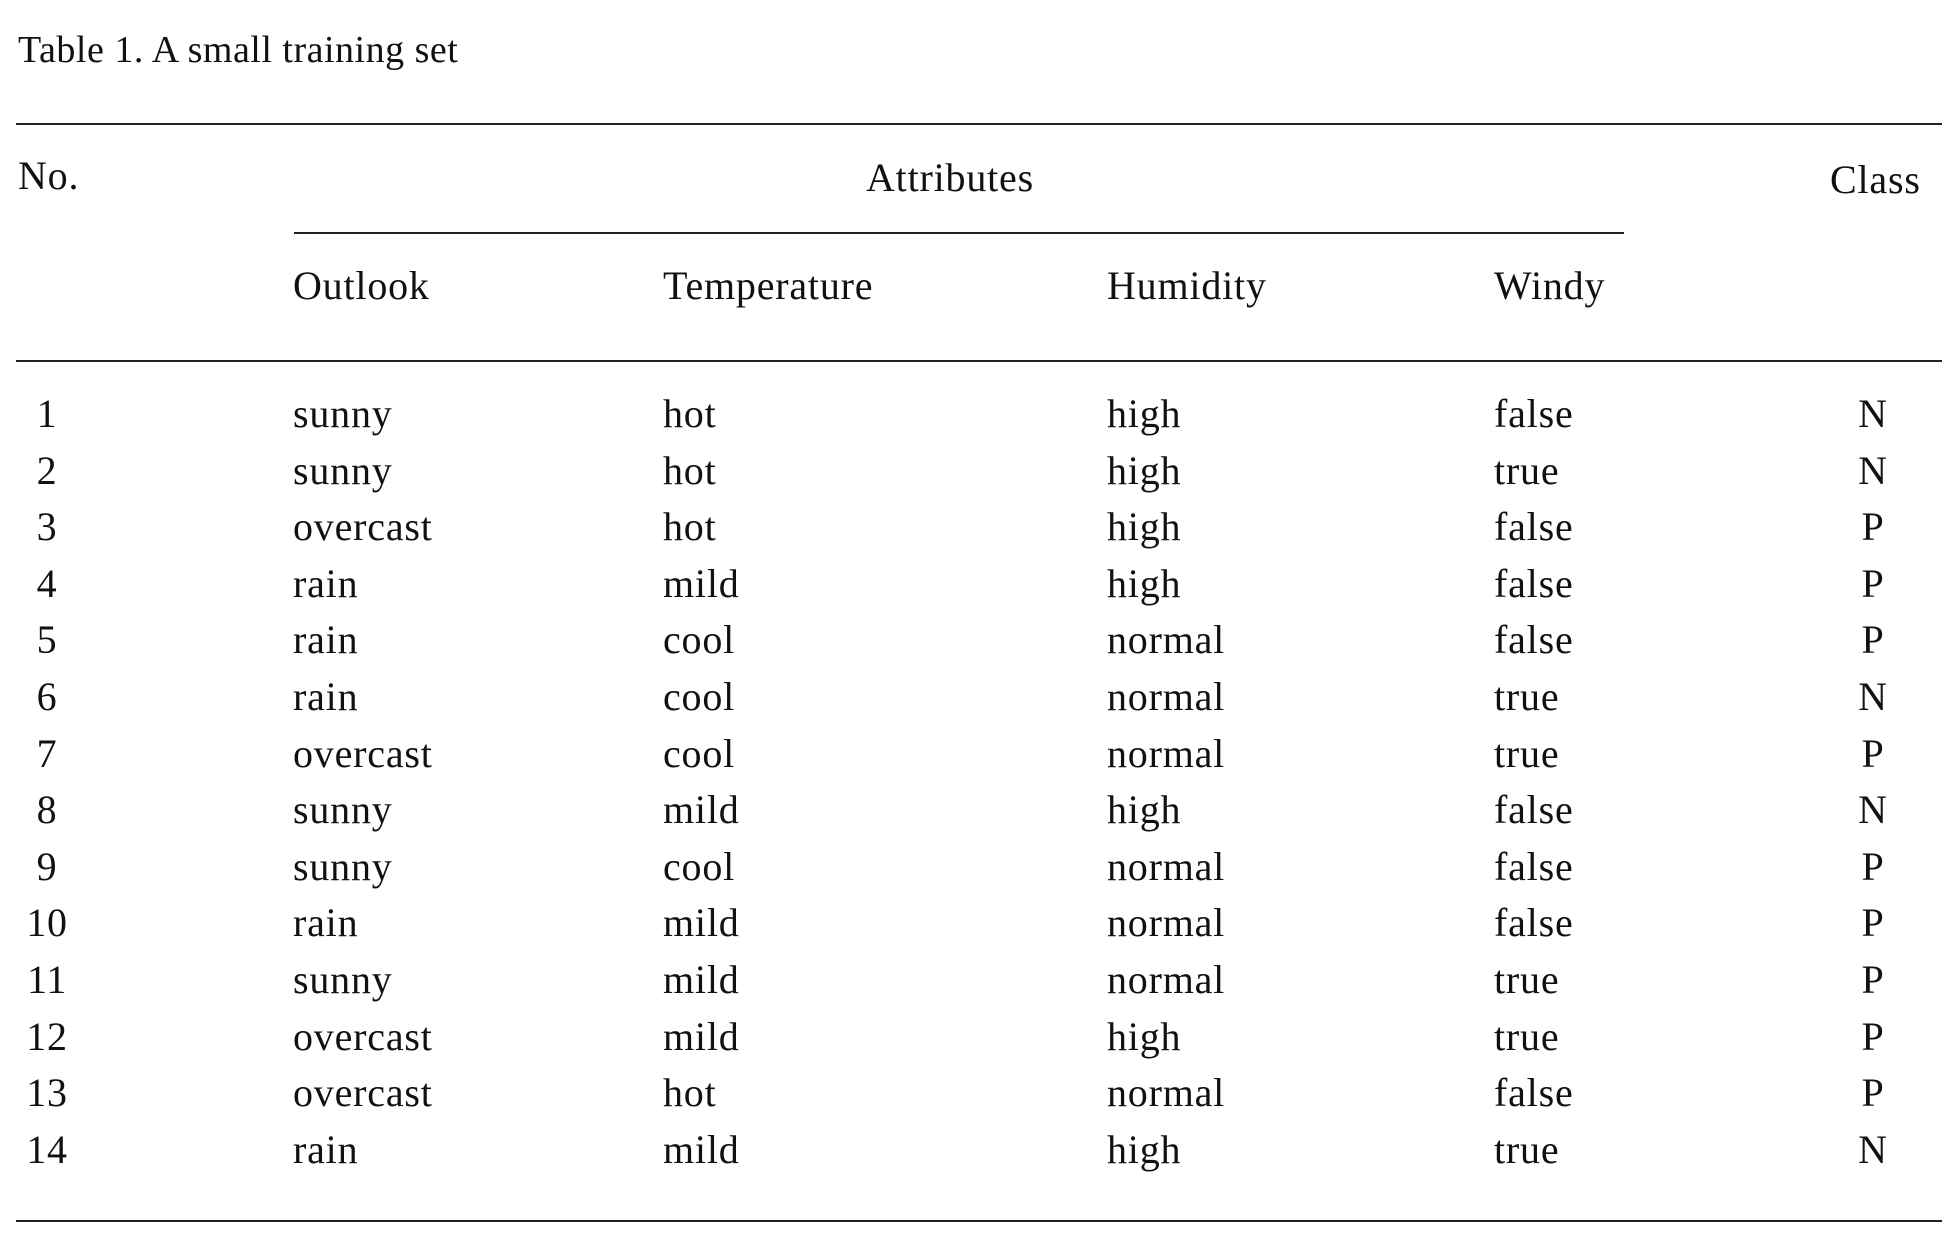 The width and height of the screenshot is (1954, 1244). What do you see at coordinates (977, 418) in the screenshot?
I see `table-row: 1 sunny hot high false N` at bounding box center [977, 418].